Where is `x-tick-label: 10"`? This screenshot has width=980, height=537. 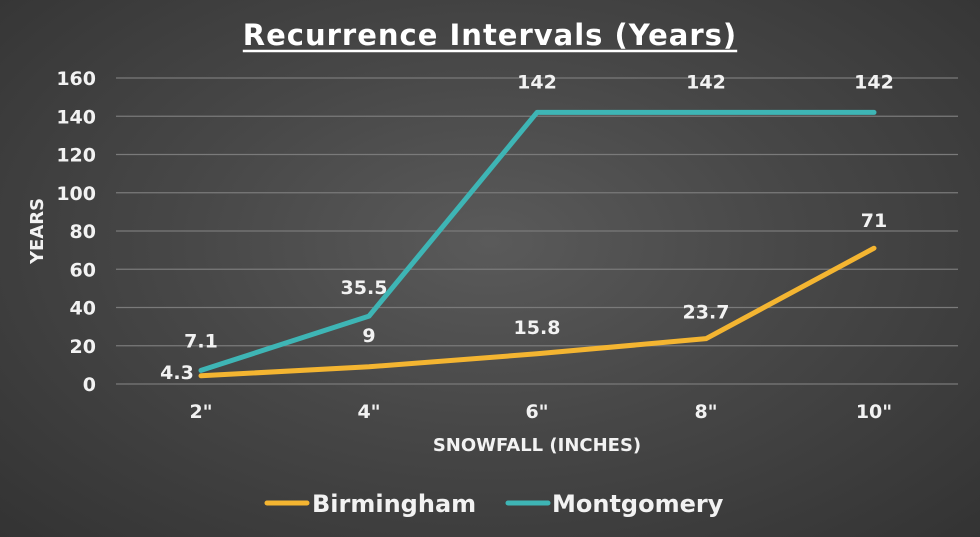 x-tick-label: 10" is located at coordinates (874, 412).